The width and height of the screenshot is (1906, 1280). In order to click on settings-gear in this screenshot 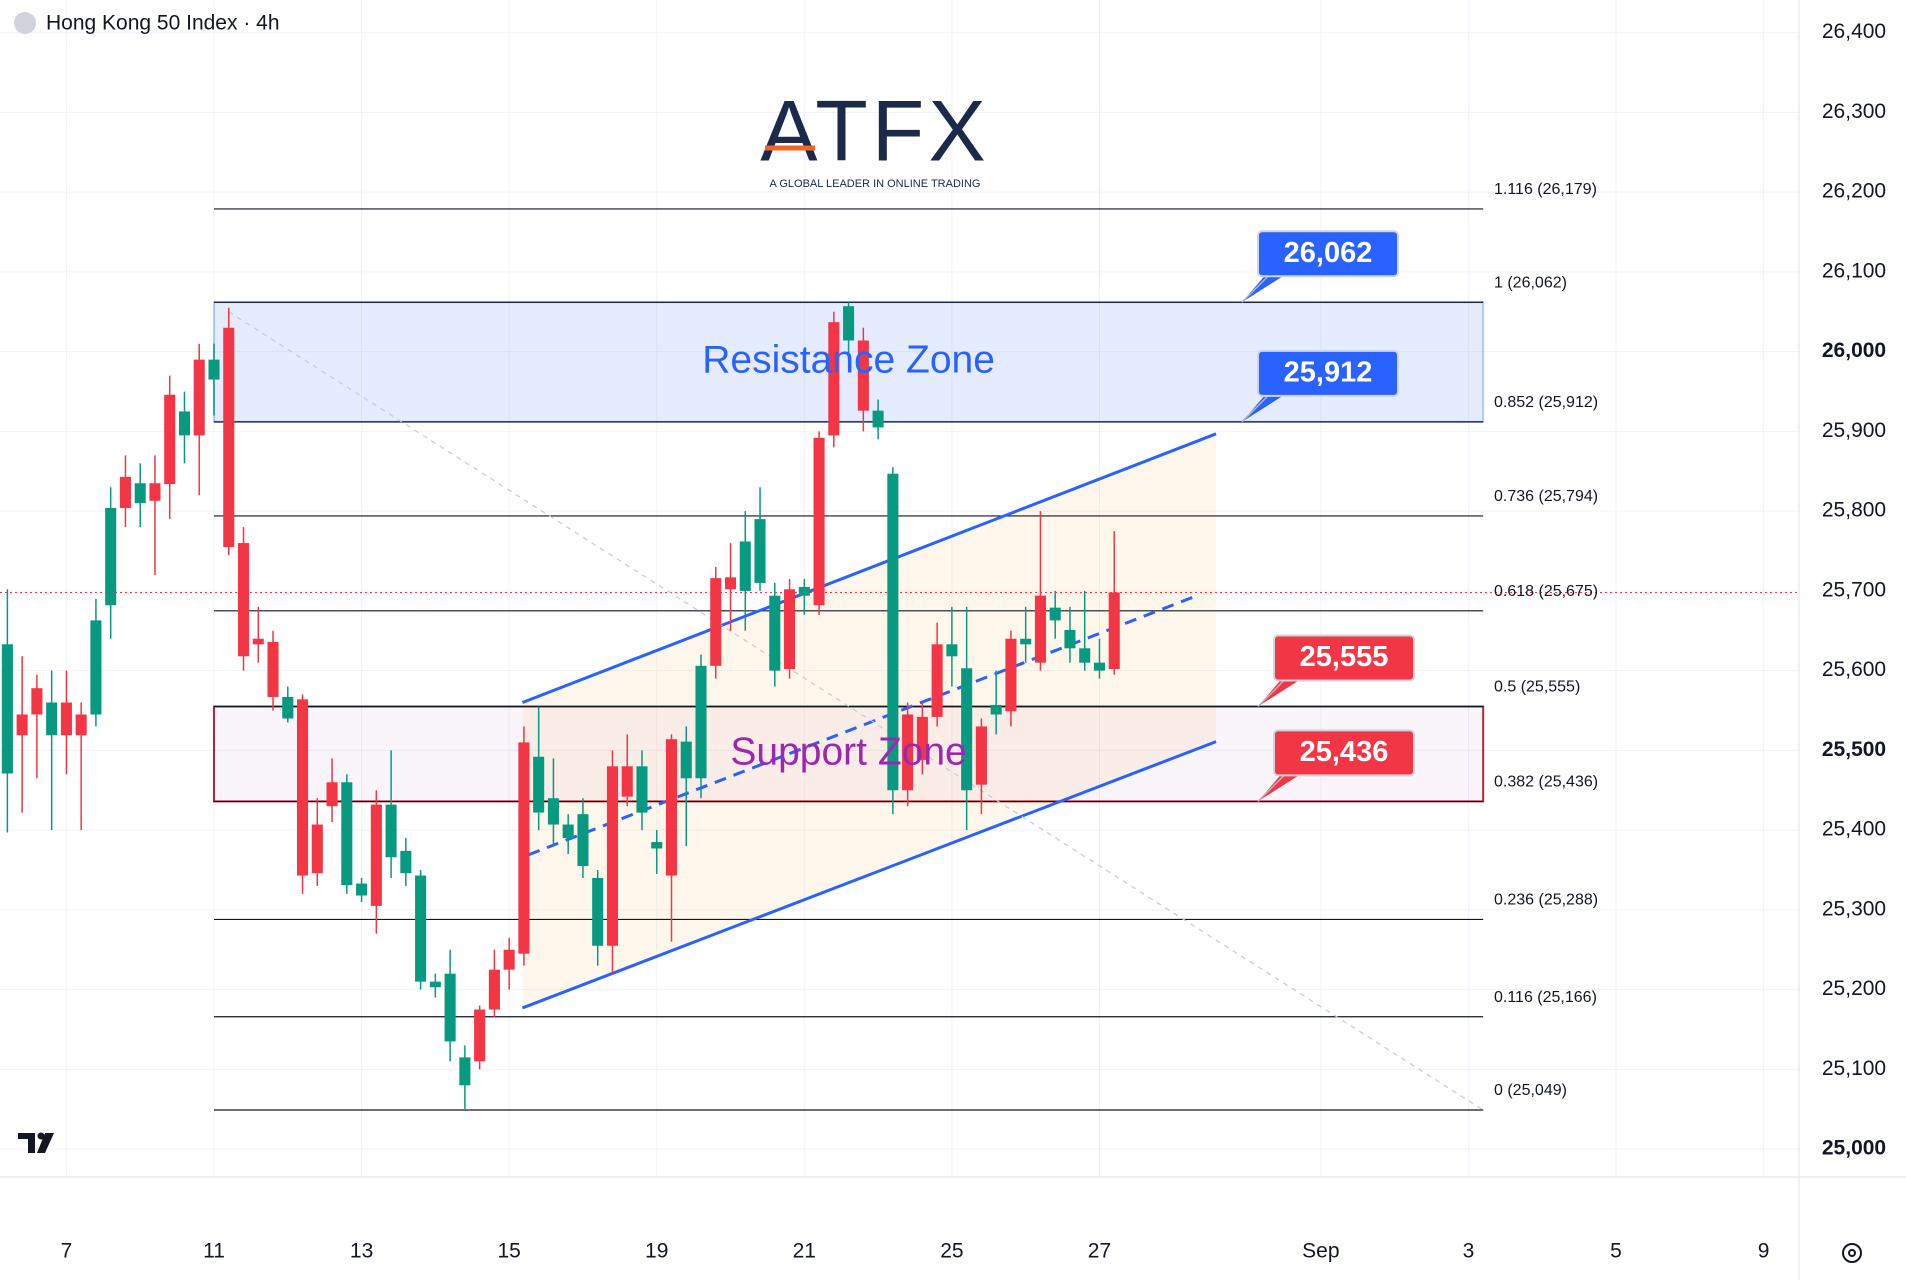, I will do `click(1852, 1253)`.